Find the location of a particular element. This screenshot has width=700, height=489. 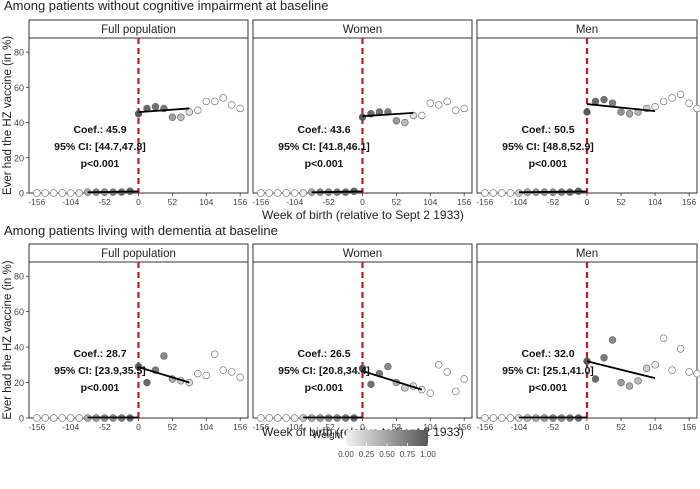

legend-labels: 0.00 0.25 0.50 0.75 1.00 is located at coordinates (387, 451).